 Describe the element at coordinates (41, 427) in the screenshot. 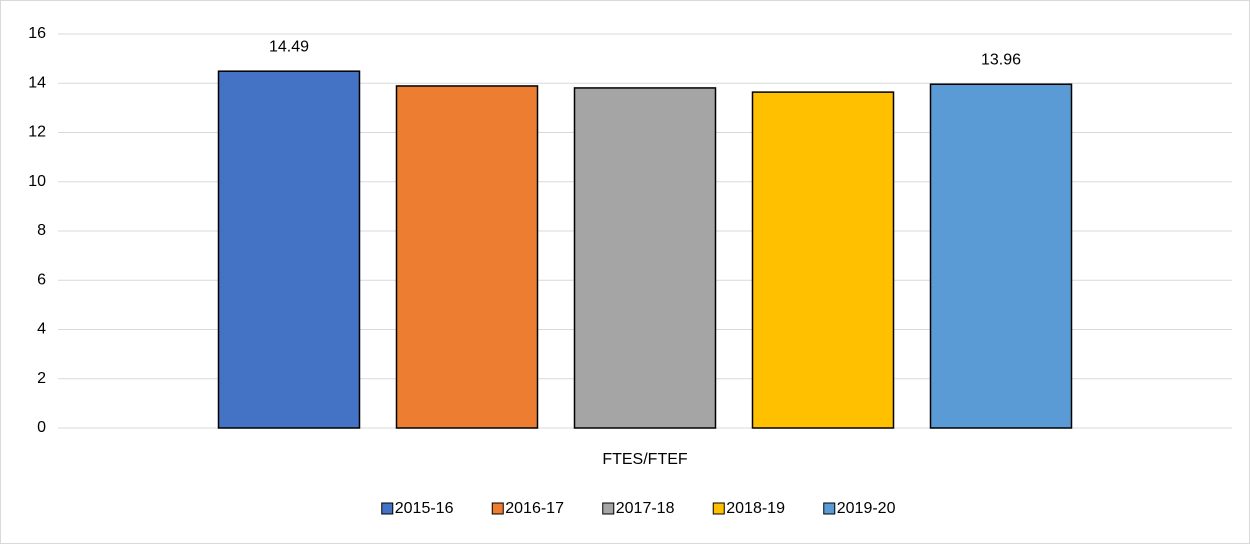

I see `y-tick-label: 0` at that location.